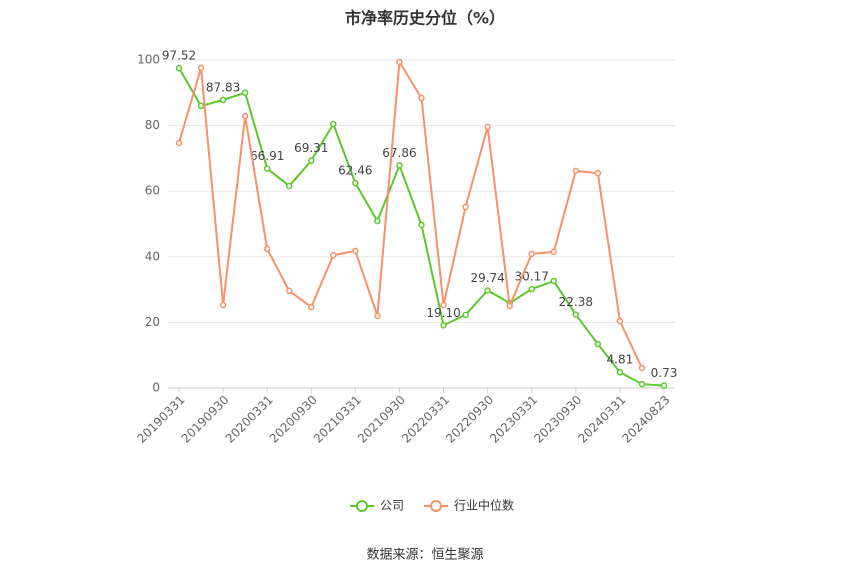 The height and width of the screenshot is (575, 850). Describe the element at coordinates (646, 419) in the screenshot. I see `x-tick-label: 20240823` at that location.